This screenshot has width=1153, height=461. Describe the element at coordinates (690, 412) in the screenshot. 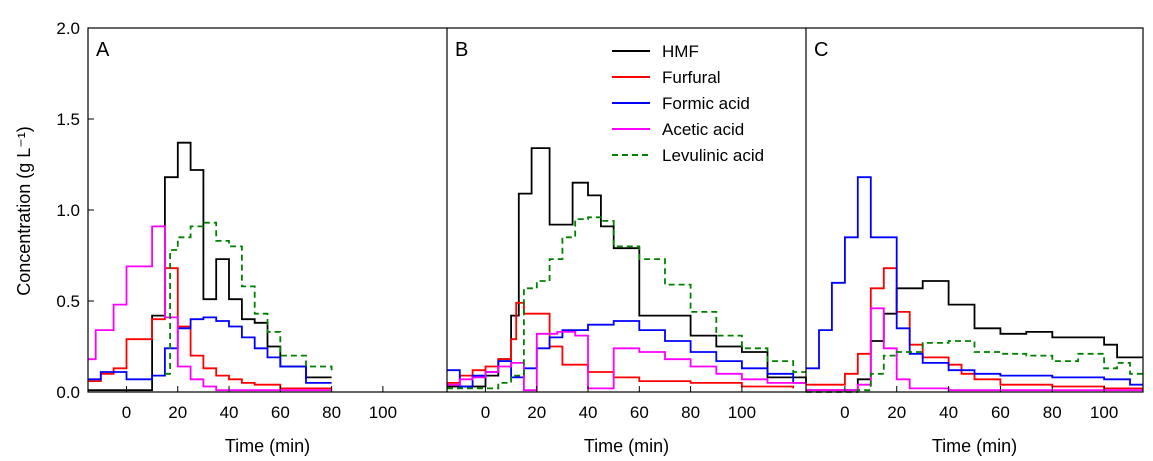

I see `panel-b-x-tick-label: 80` at that location.